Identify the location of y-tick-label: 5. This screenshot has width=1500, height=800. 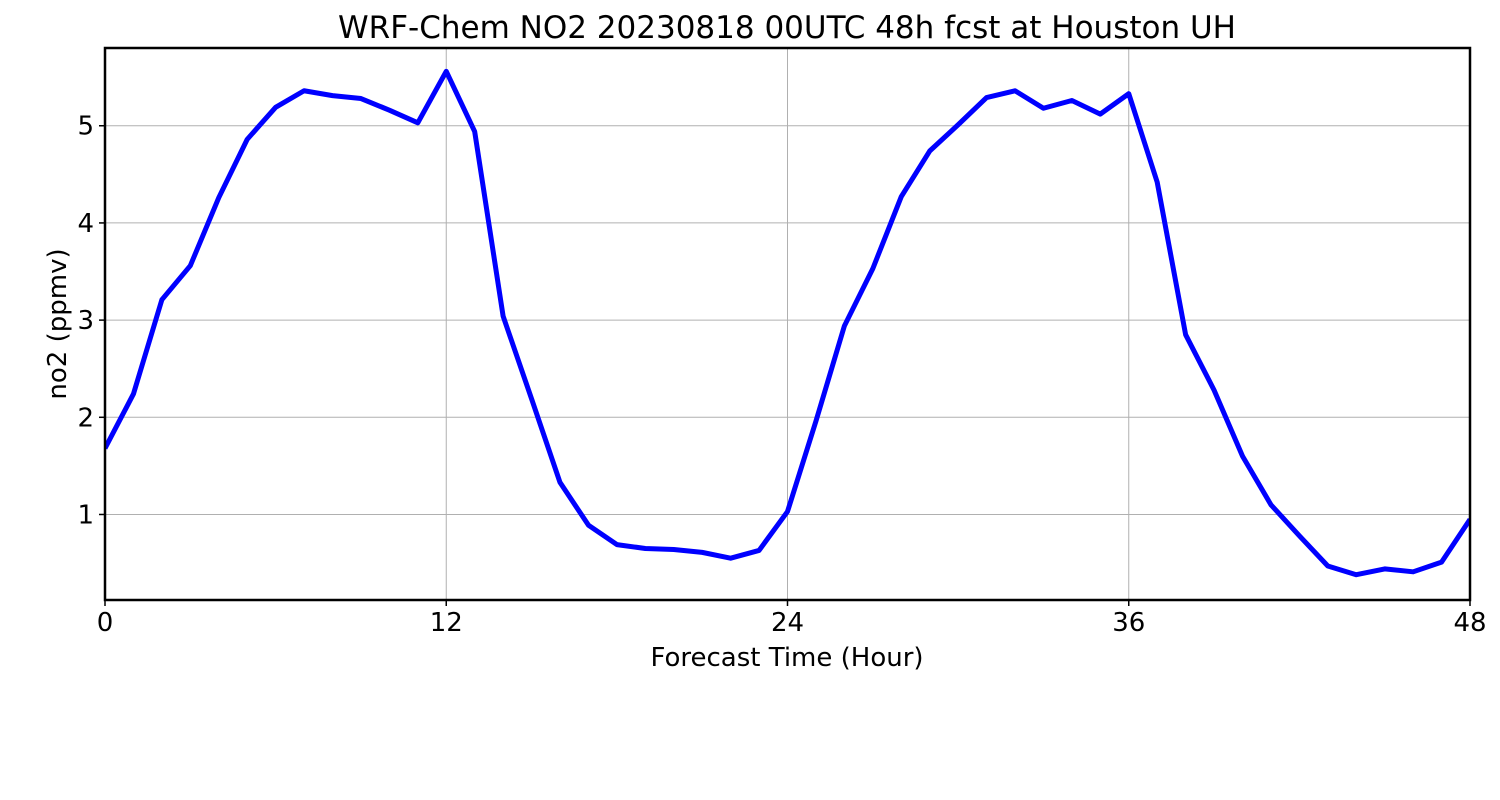
(85, 127).